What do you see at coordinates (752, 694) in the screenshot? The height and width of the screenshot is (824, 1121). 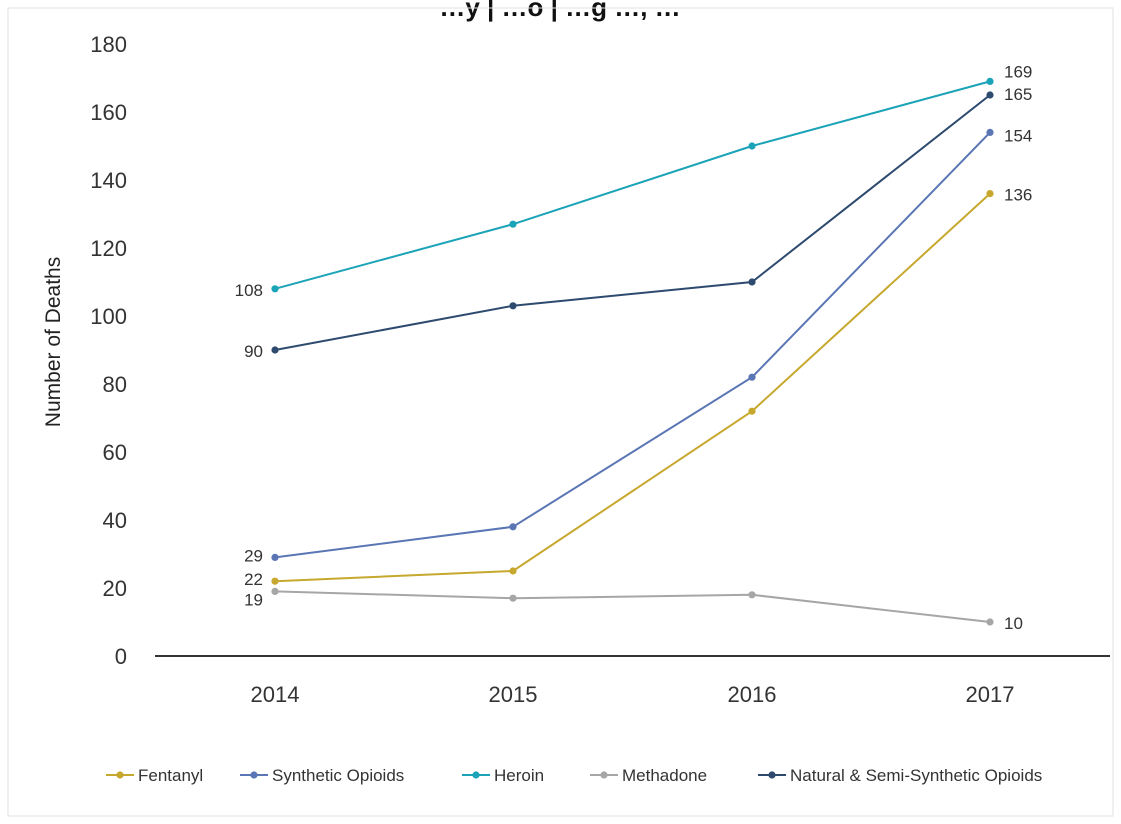 I see `x-tick-label: 2016` at bounding box center [752, 694].